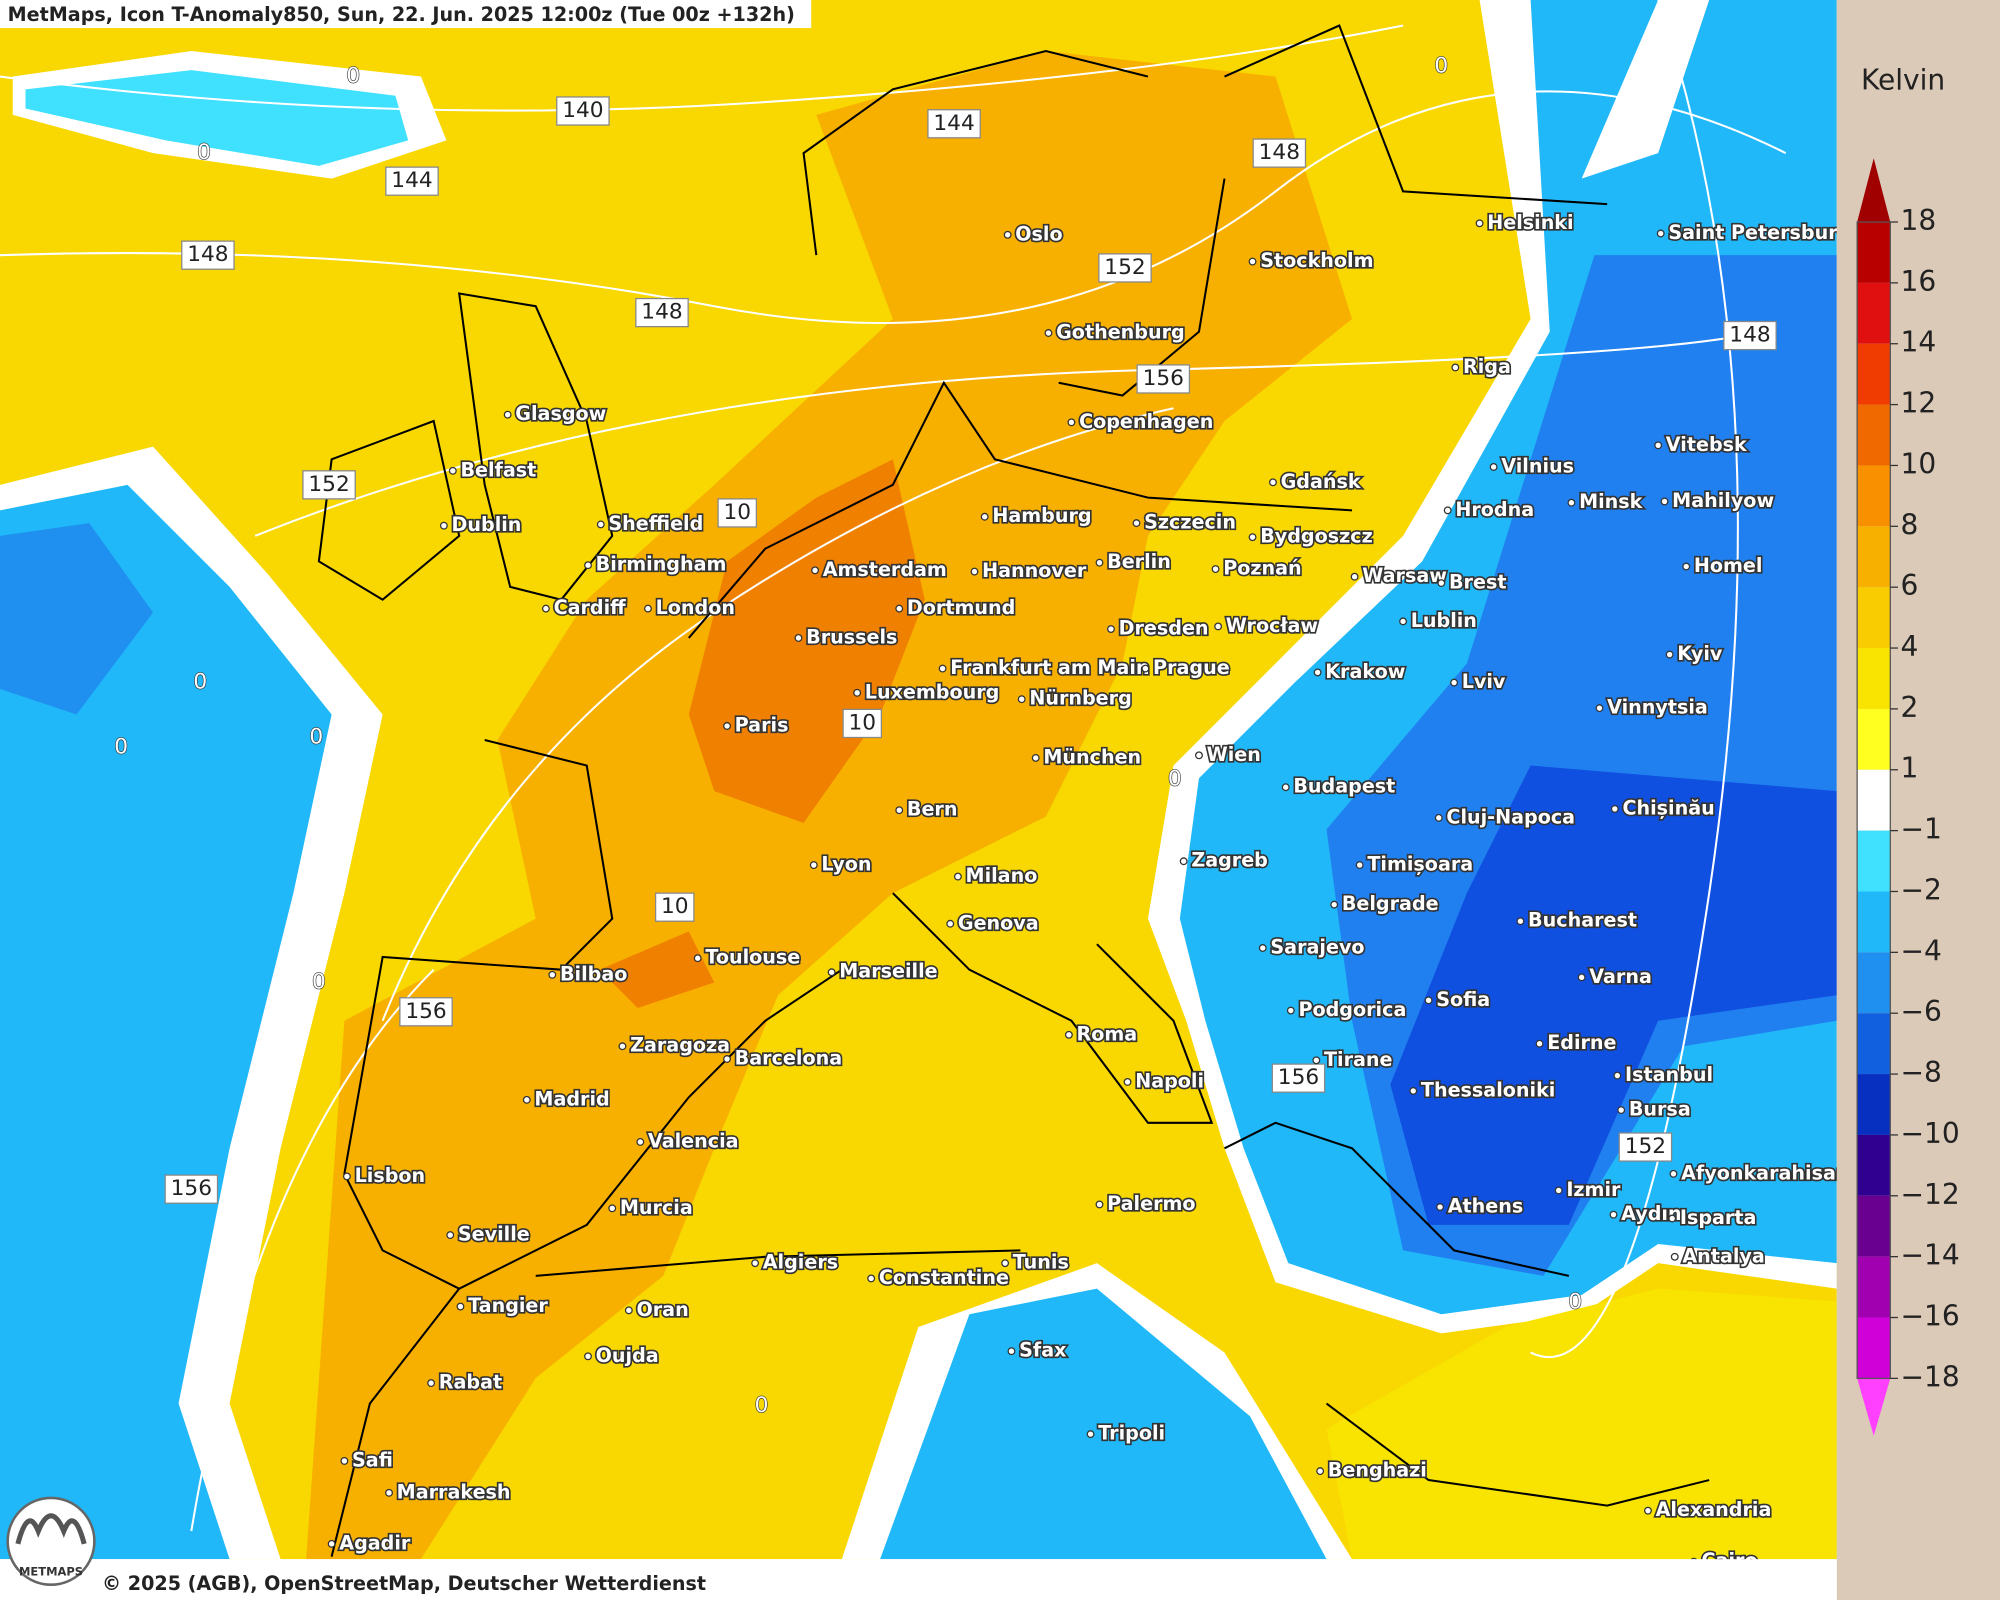 This screenshot has height=1600, width=2000. What do you see at coordinates (1317, 947) in the screenshot?
I see `city-label: Sarajevo` at bounding box center [1317, 947].